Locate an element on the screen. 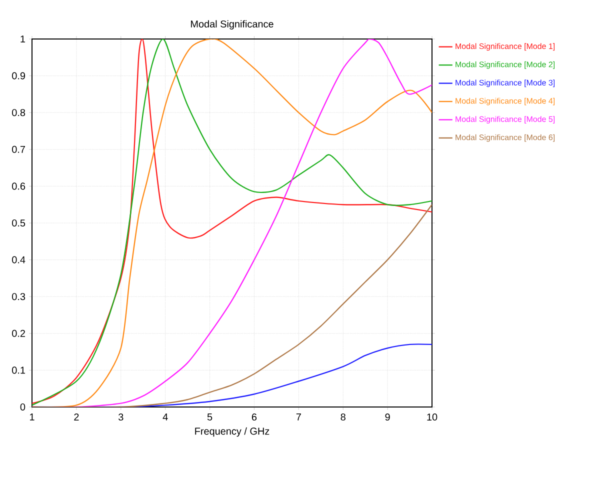 The height and width of the screenshot is (477, 589). x-tick-label: 8 is located at coordinates (343, 417).